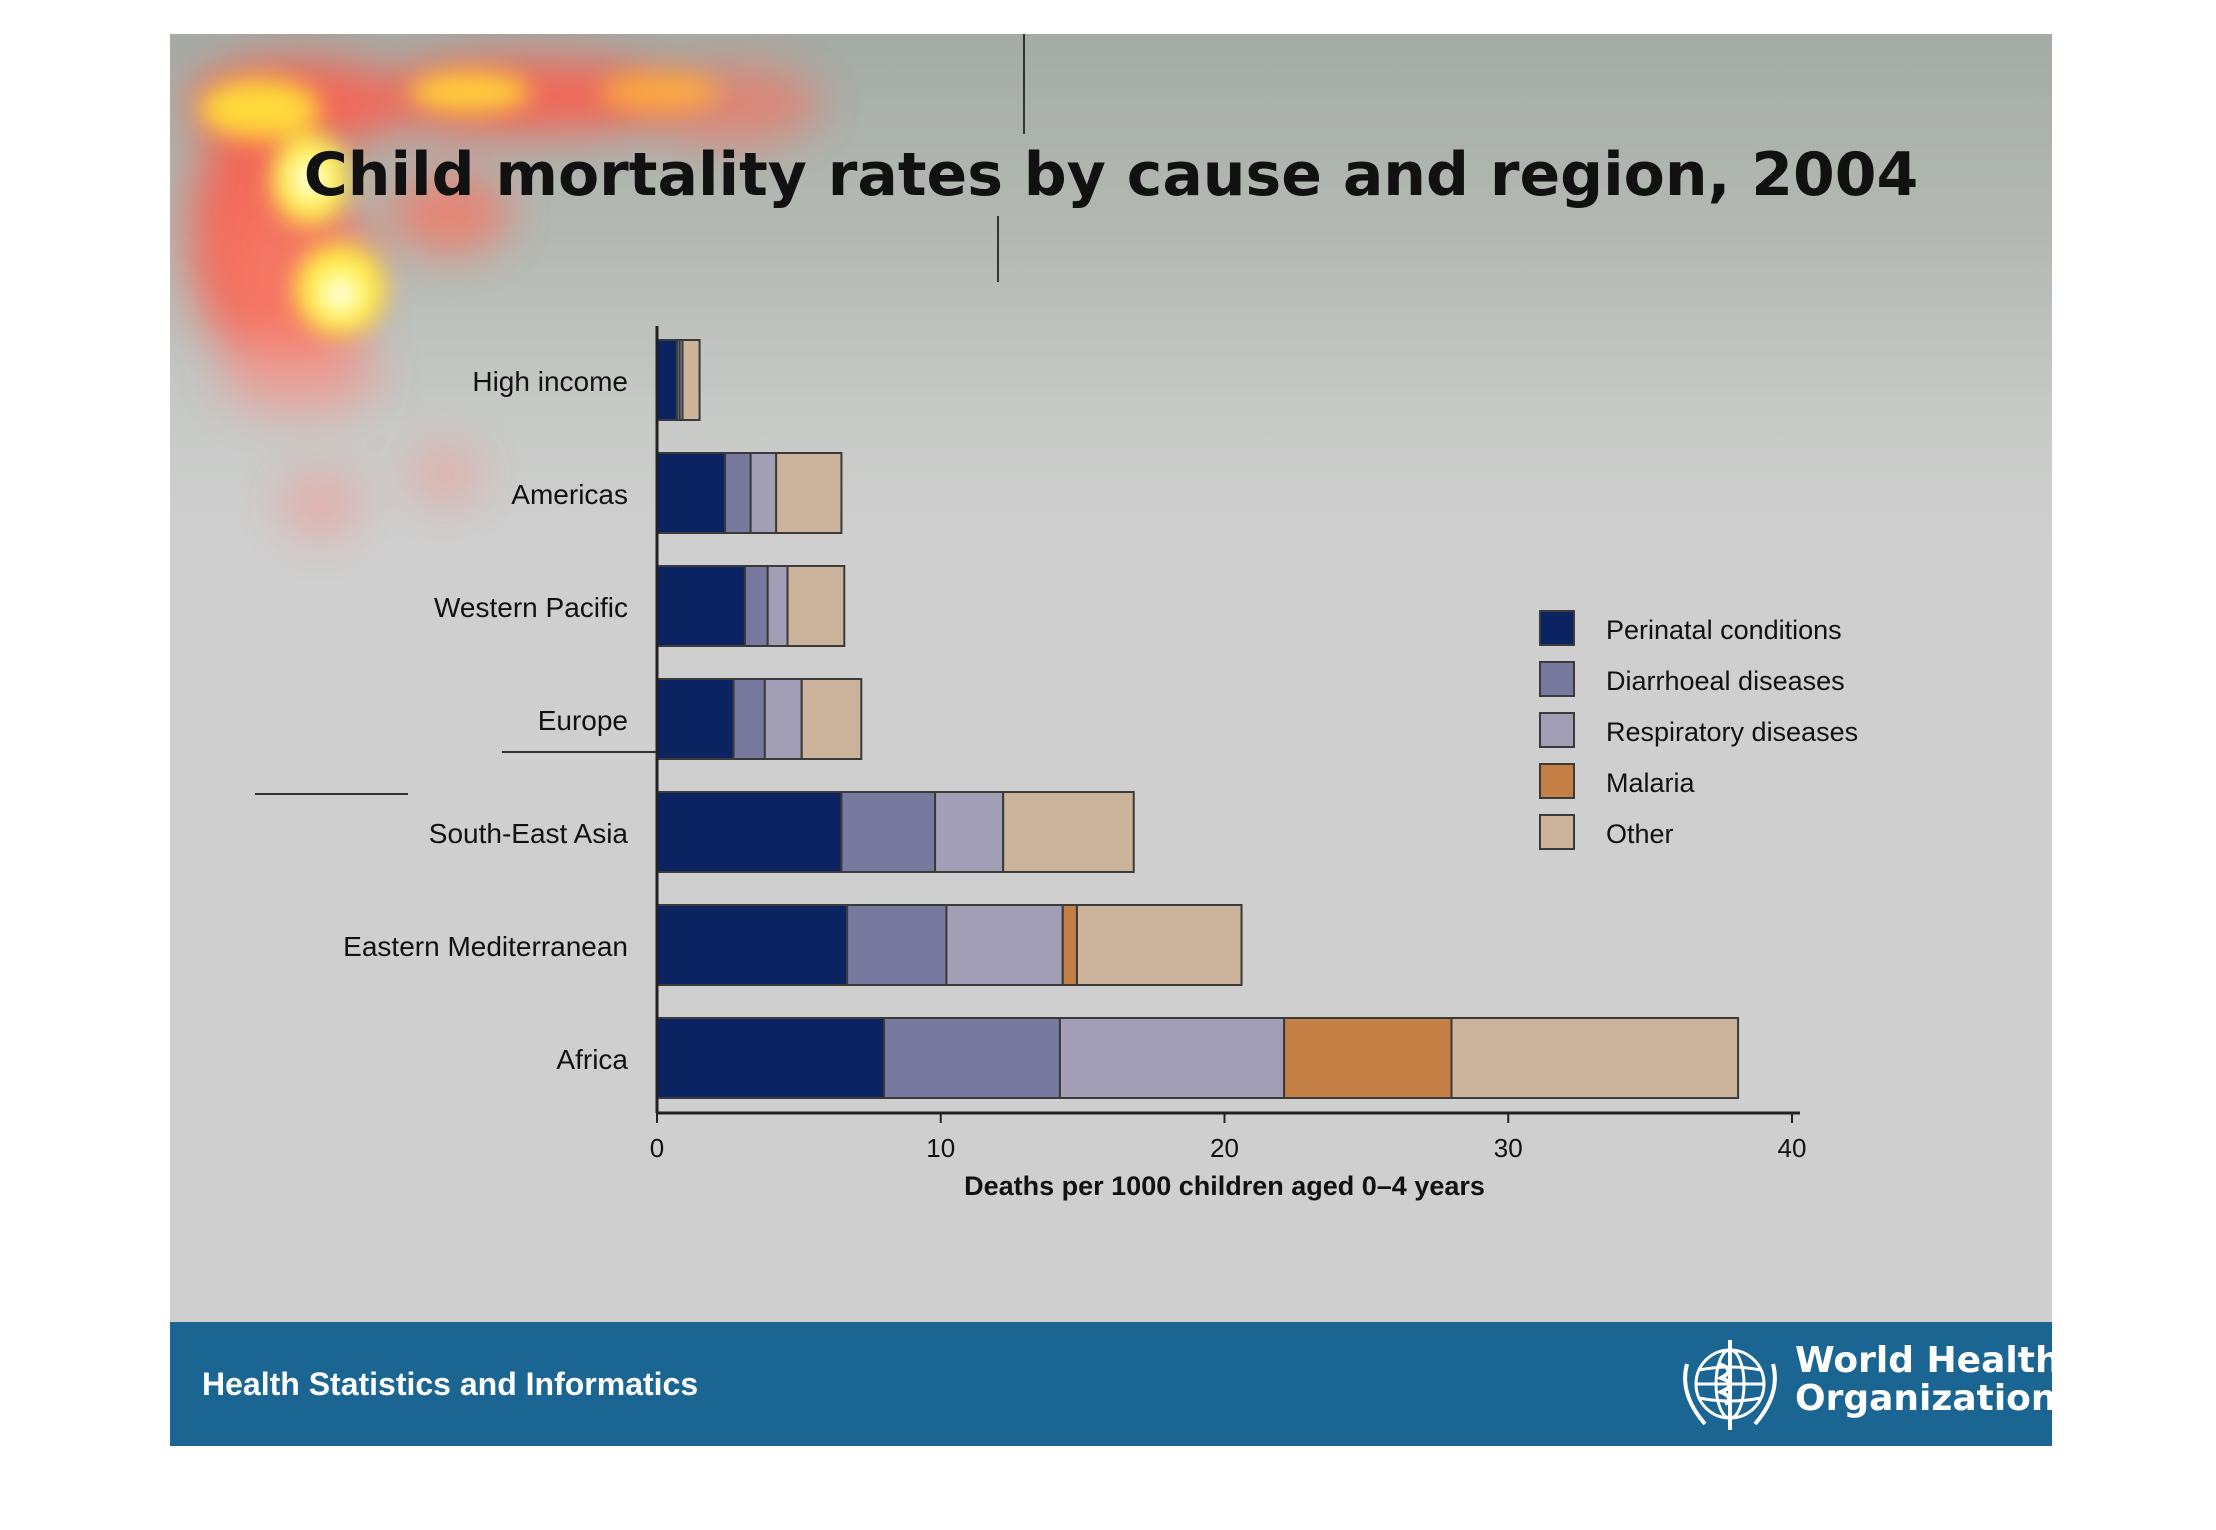 The image size is (2216, 1530). What do you see at coordinates (969, 832) in the screenshot?
I see `bar-segment-south-east-asia-respiratory-diseases` at bounding box center [969, 832].